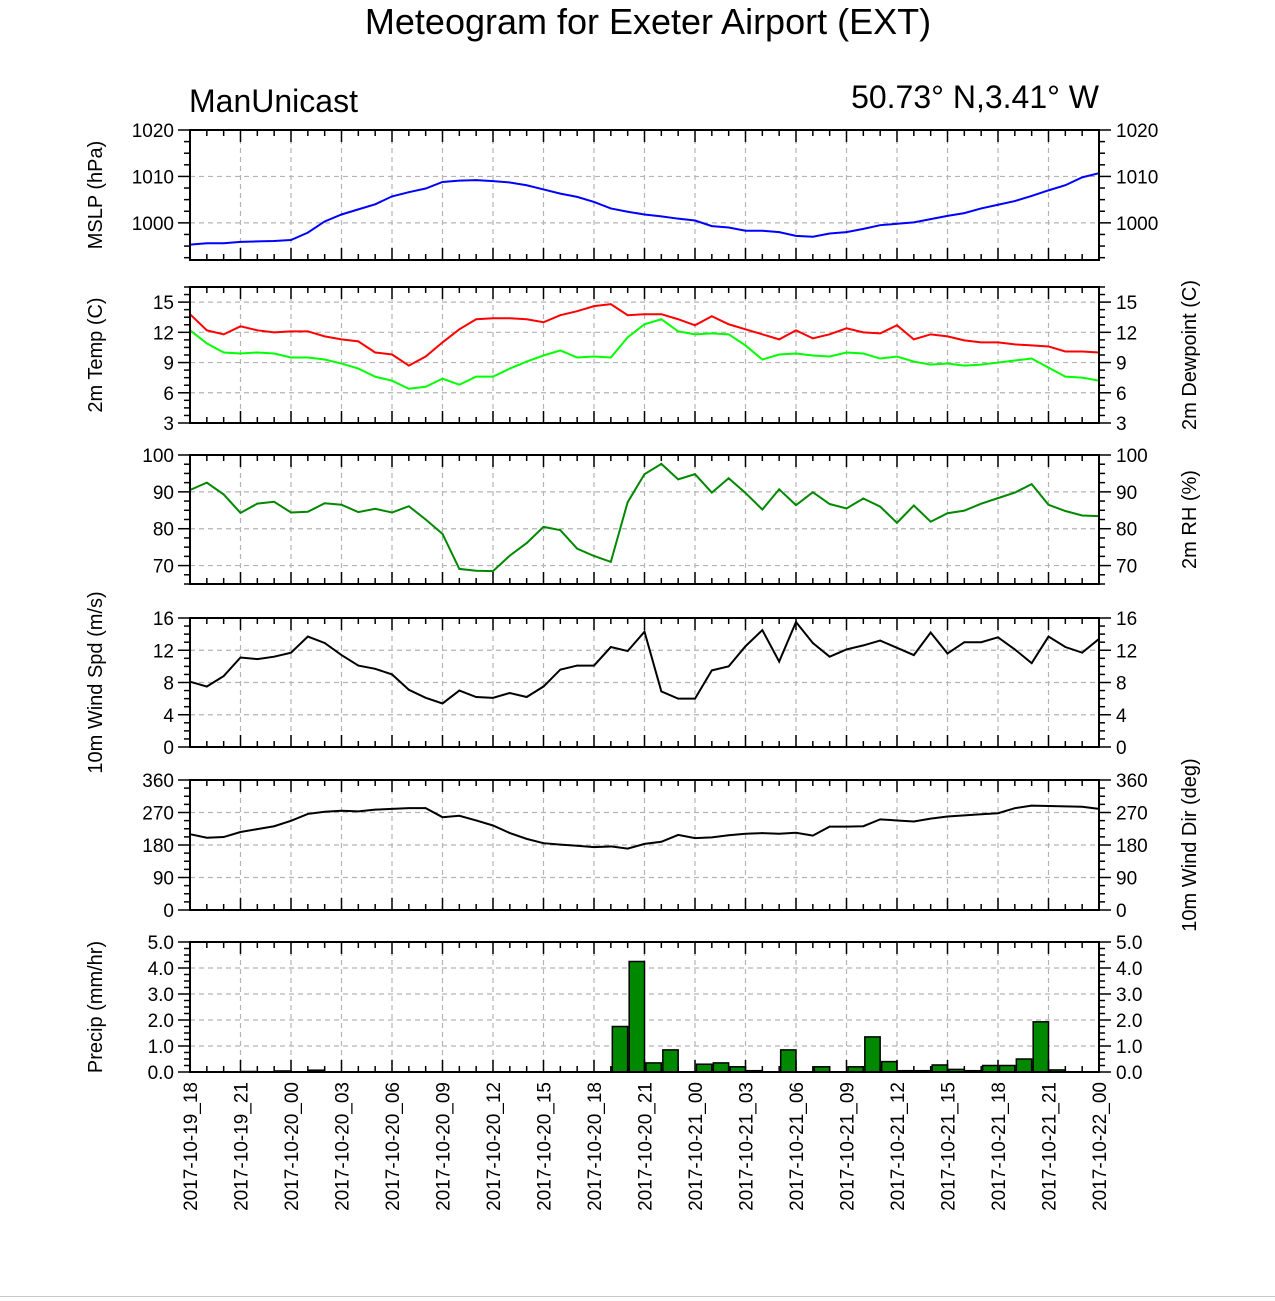 The width and height of the screenshot is (1275, 1301). I want to click on time-tick-label: 2017-10-21_18, so click(999, 1146).